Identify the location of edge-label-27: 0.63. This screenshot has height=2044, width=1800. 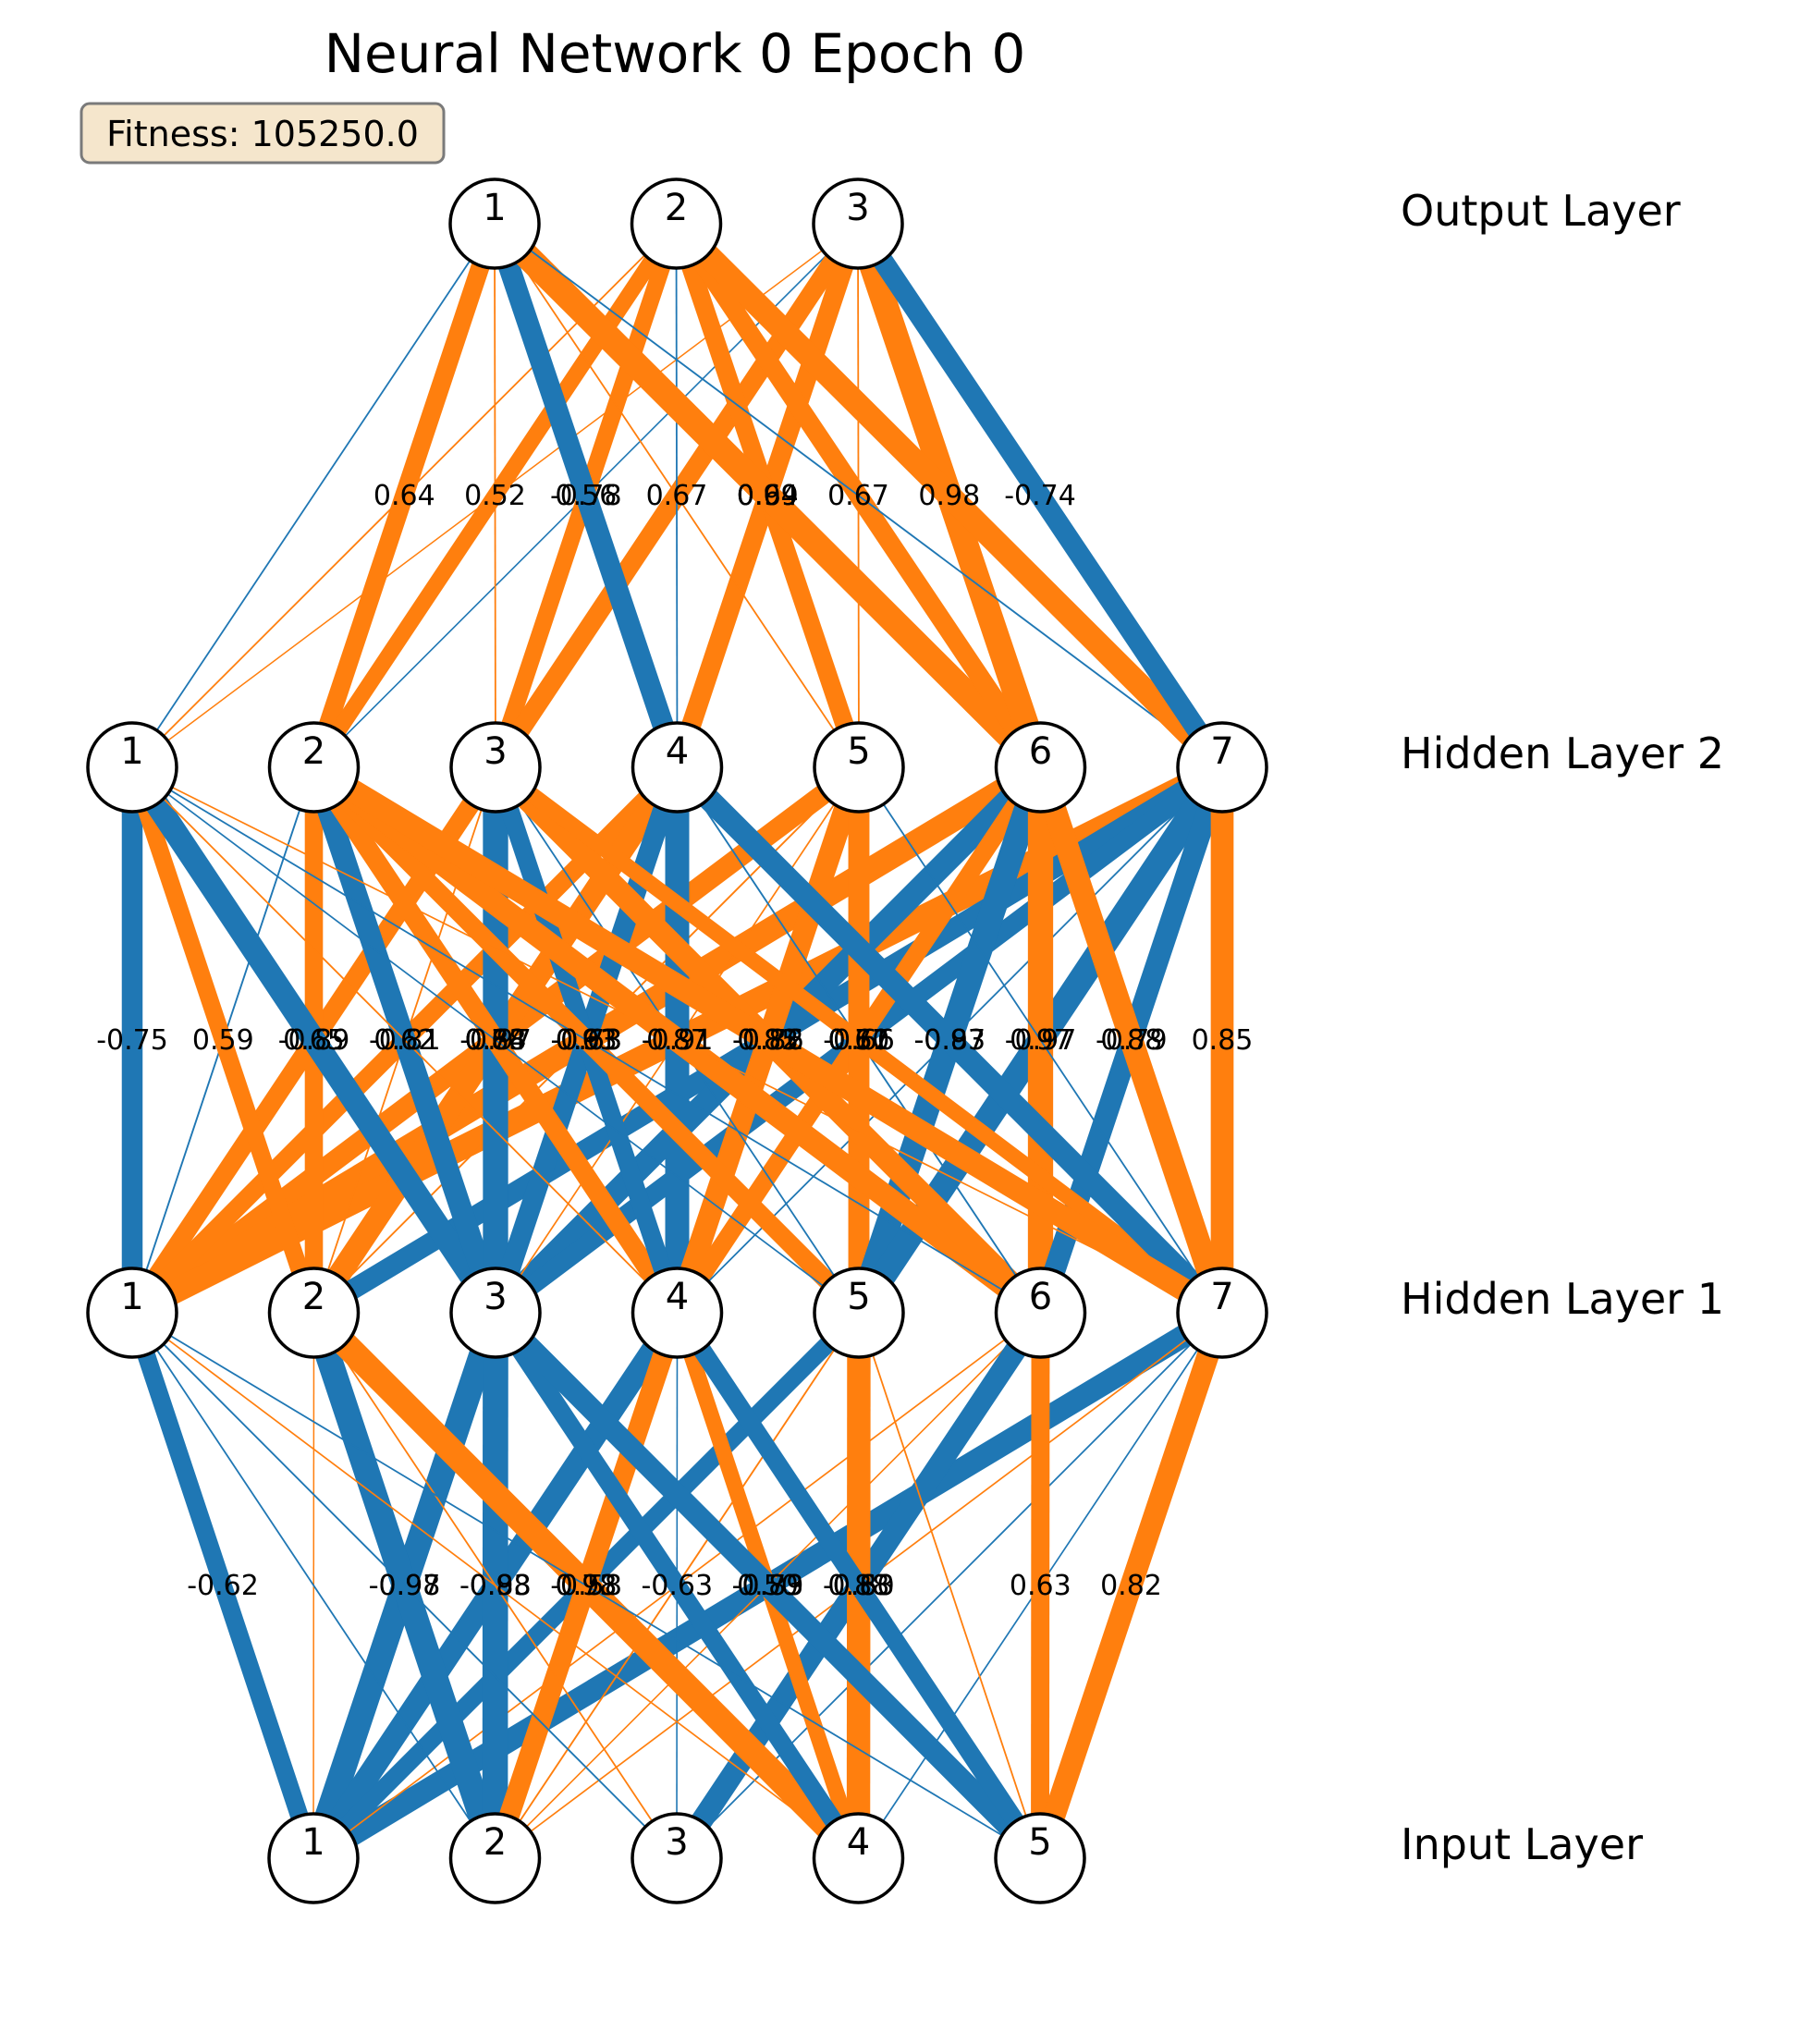
(1041, 1586).